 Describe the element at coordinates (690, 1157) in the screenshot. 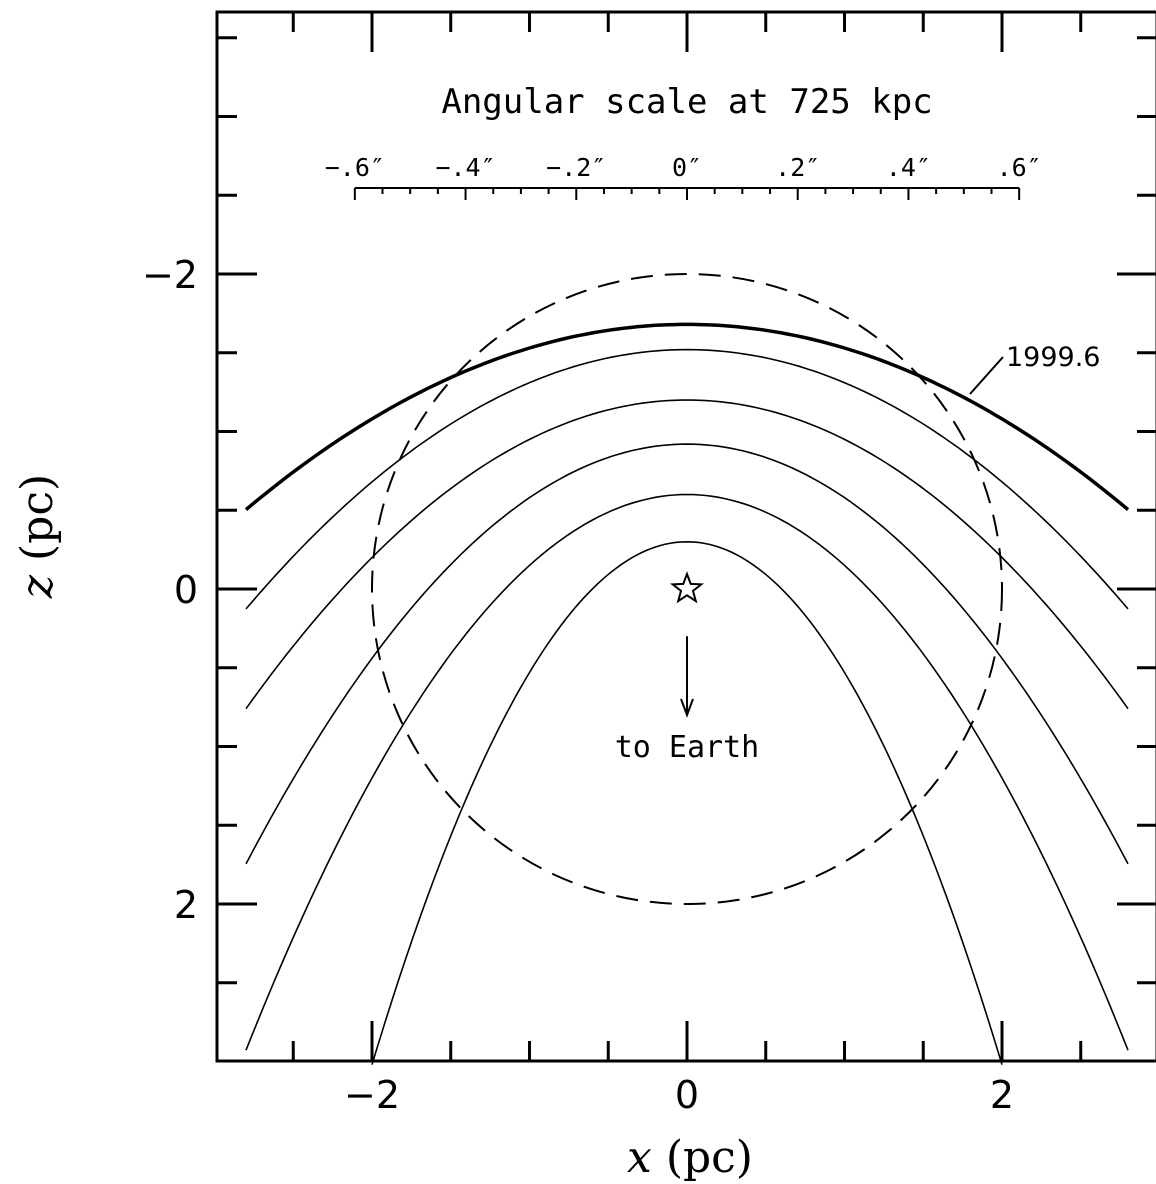

I see `x-axis-title: x (pc)` at that location.